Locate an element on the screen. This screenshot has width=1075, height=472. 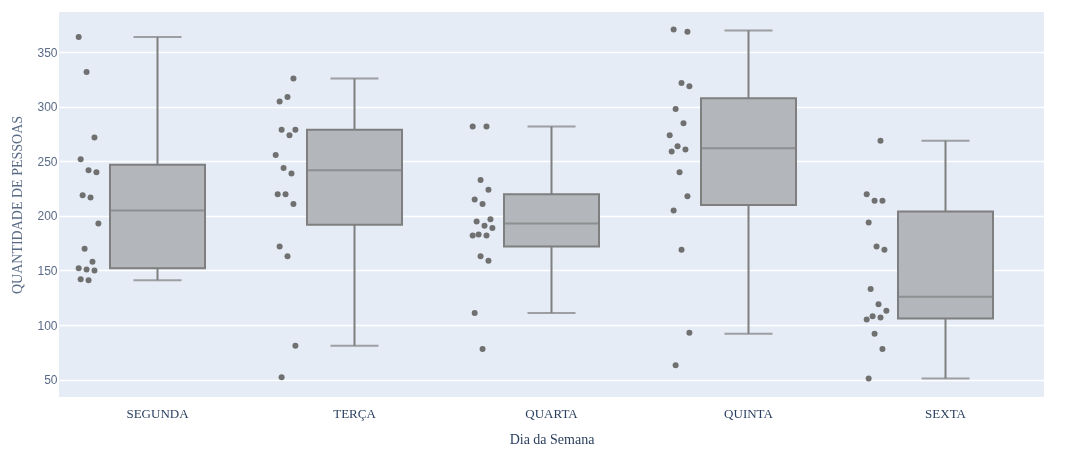
x-tick-label: QUARTA is located at coordinates (552, 413).